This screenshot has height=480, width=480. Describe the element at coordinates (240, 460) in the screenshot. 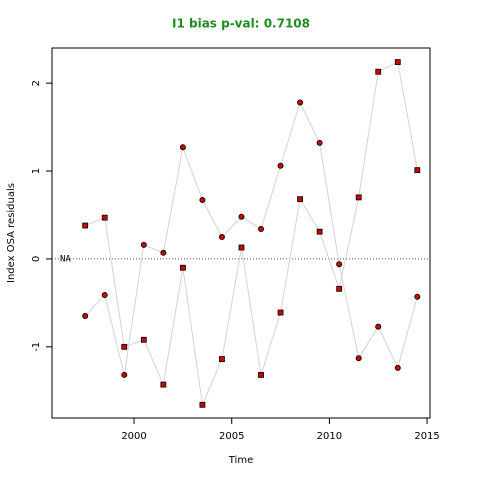

I see `x-axis-label: Time` at that location.